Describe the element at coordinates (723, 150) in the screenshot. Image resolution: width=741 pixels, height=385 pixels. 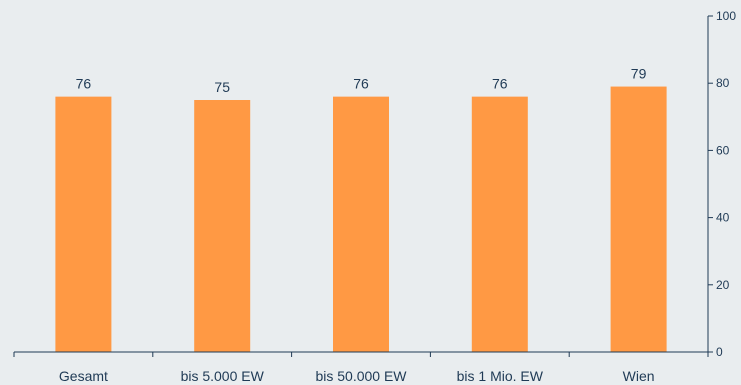
I see `y-tick-label-3: 60` at that location.